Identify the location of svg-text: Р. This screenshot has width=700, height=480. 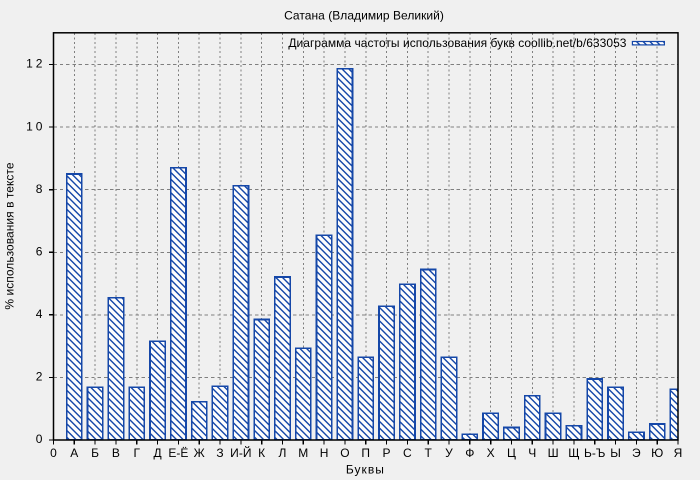
(387, 453).